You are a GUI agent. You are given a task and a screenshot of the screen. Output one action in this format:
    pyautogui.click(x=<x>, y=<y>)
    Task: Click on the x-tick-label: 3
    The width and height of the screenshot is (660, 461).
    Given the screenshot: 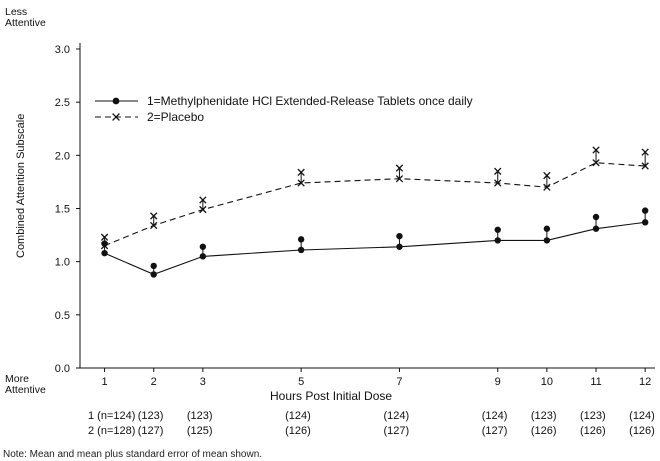 What is the action you would take?
    pyautogui.click(x=203, y=382)
    